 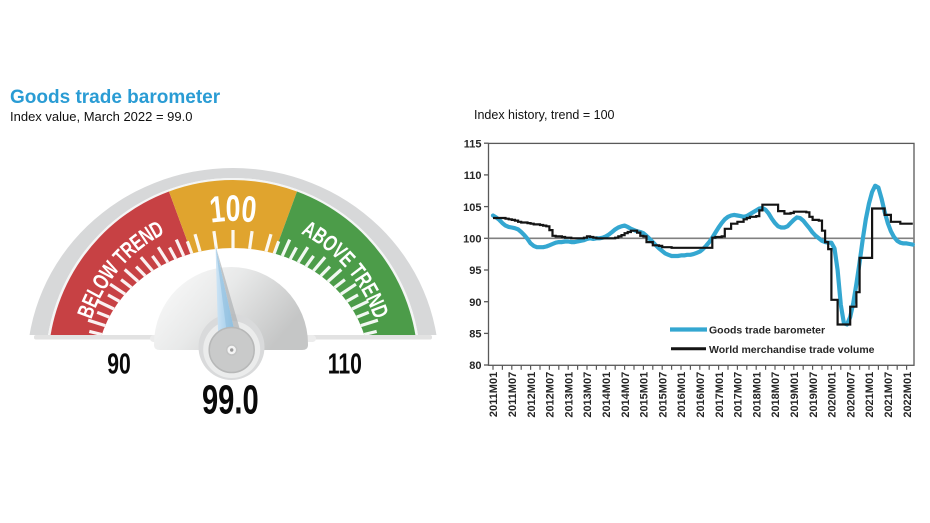 I want to click on svg-text: 100, so click(x=472, y=240).